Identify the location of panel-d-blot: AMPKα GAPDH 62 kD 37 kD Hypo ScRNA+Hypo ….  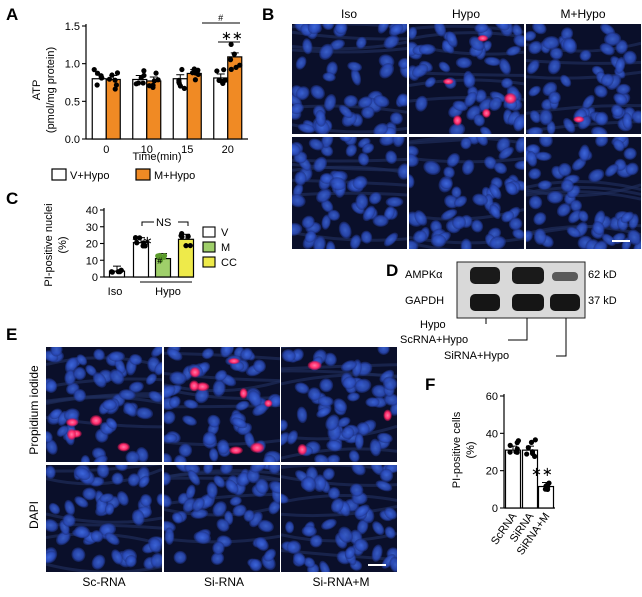
(508, 311).